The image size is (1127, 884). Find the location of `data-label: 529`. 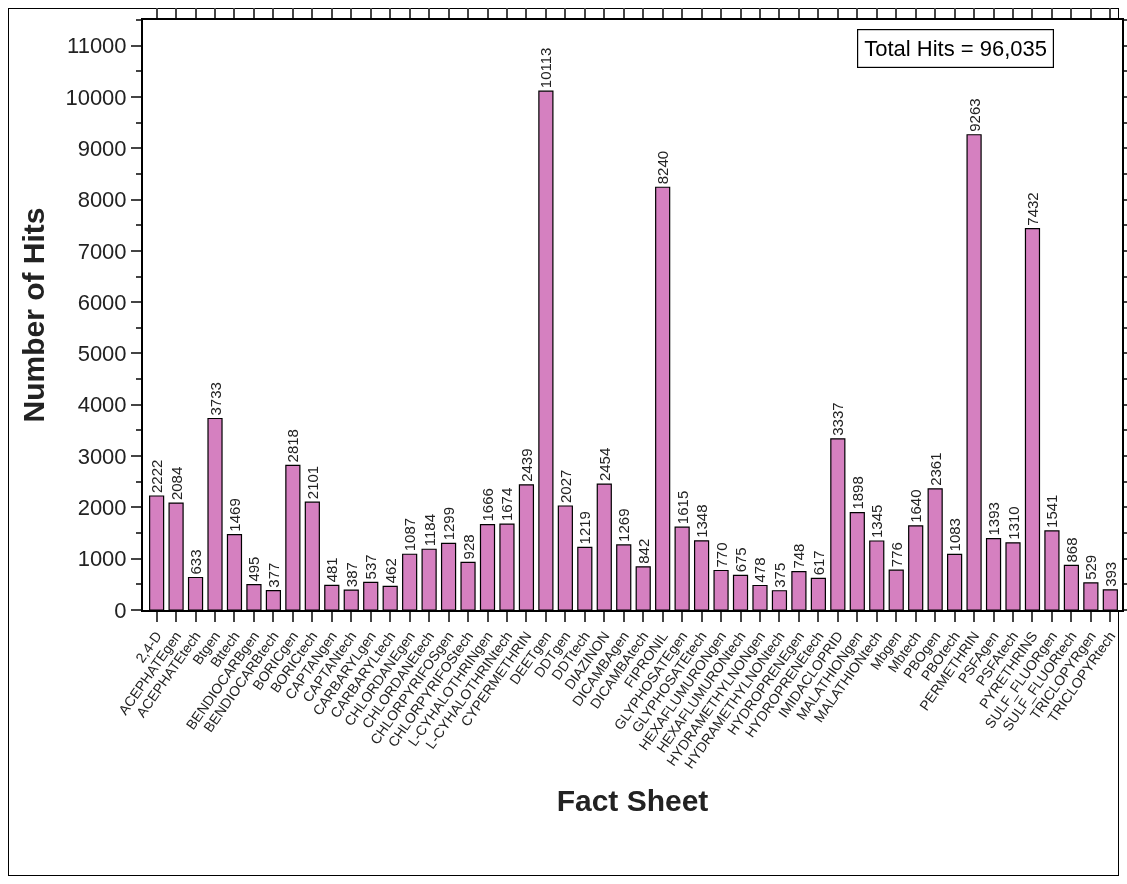

data-label: 529 is located at coordinates (1091, 567).